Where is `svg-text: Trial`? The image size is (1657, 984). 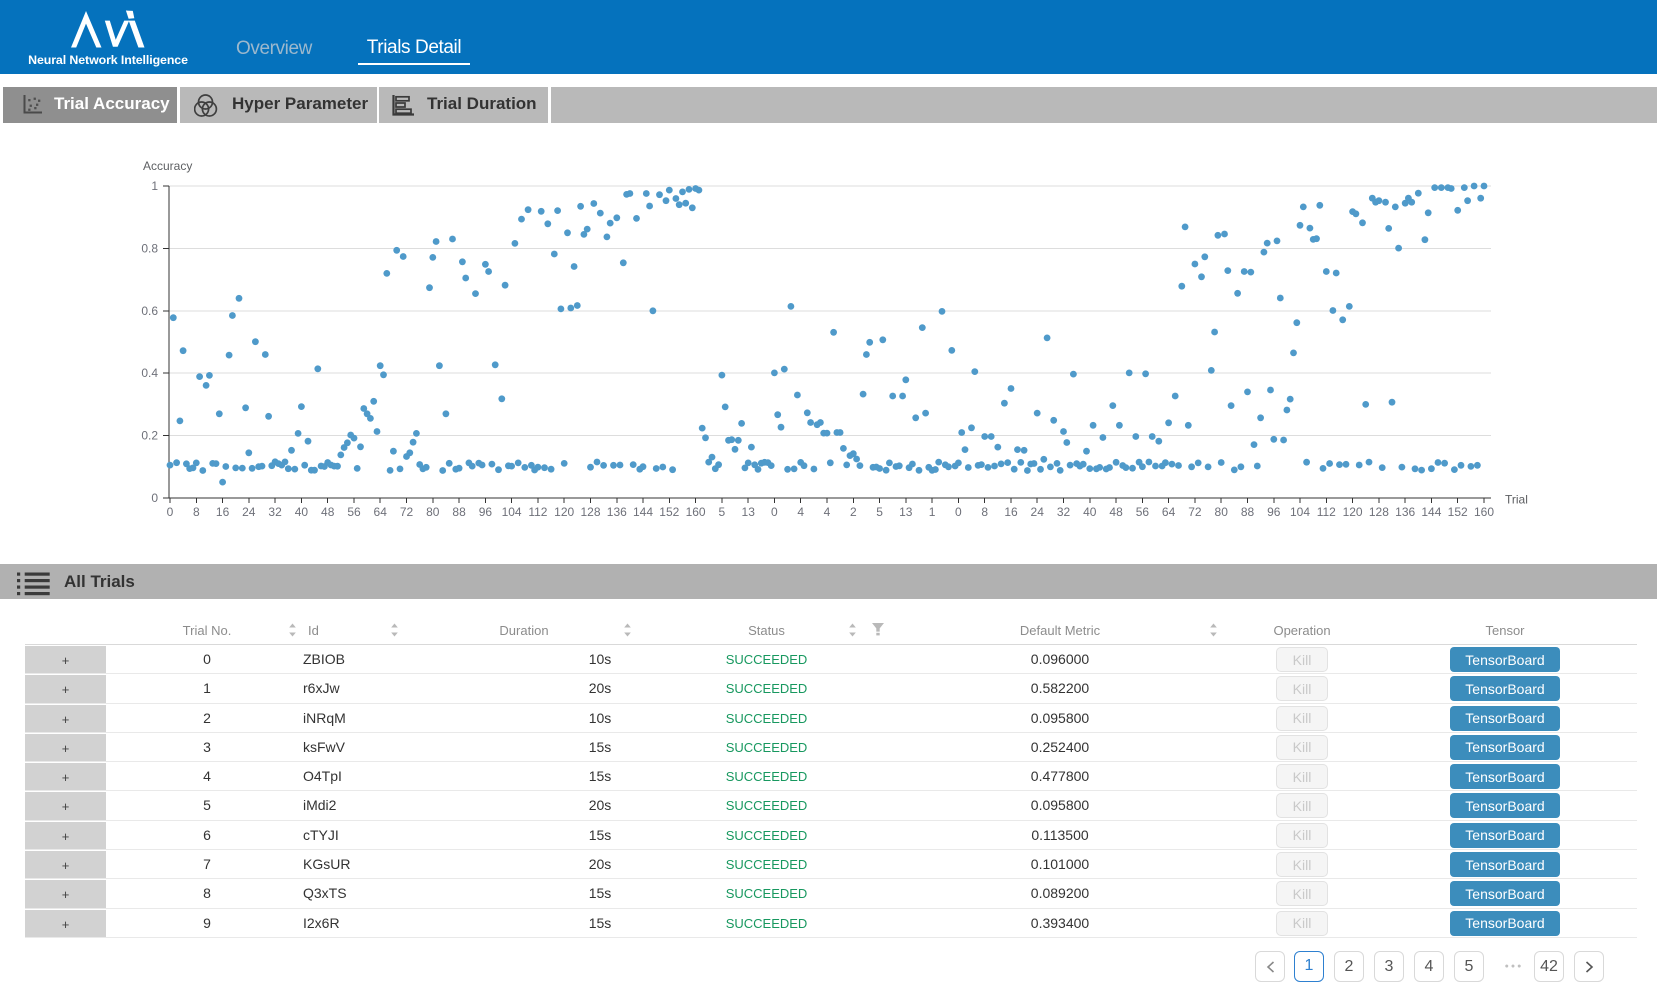
svg-text: Trial is located at coordinates (1516, 500).